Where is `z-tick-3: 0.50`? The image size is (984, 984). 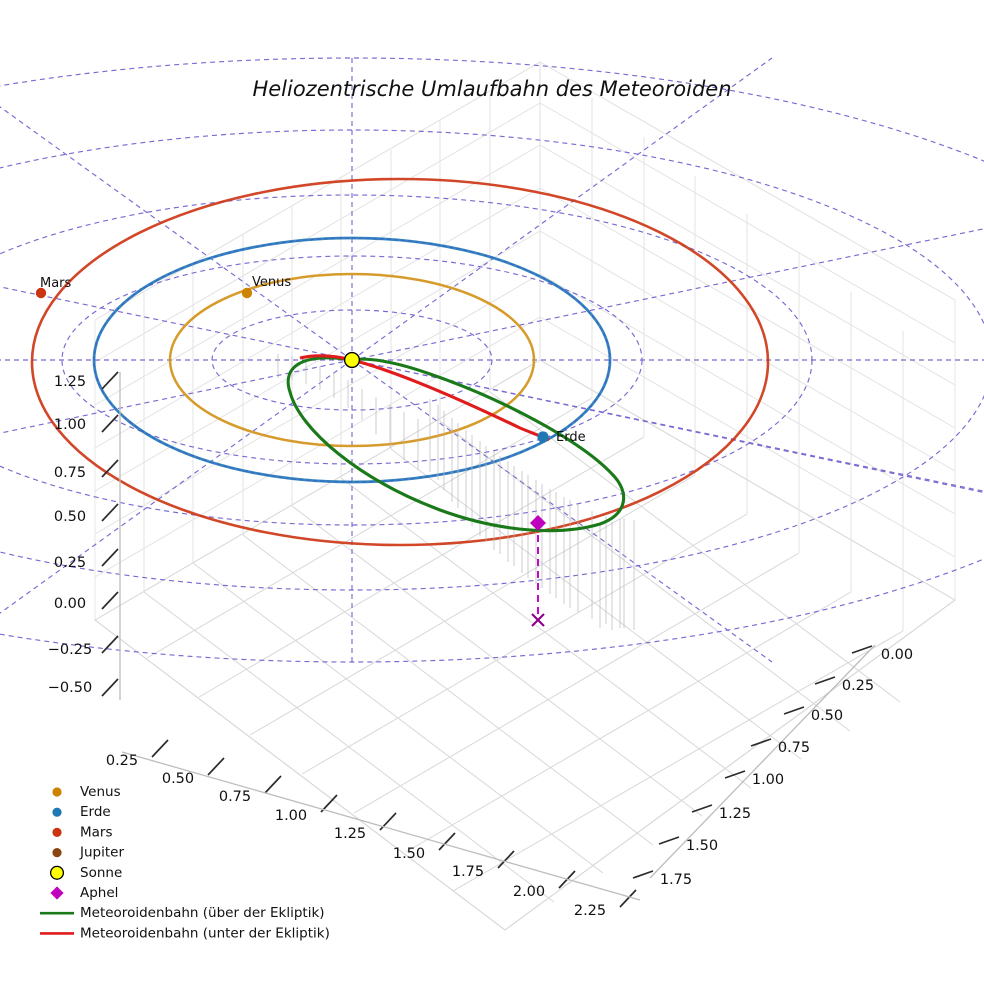
z-tick-3: 0.50 is located at coordinates (70, 517).